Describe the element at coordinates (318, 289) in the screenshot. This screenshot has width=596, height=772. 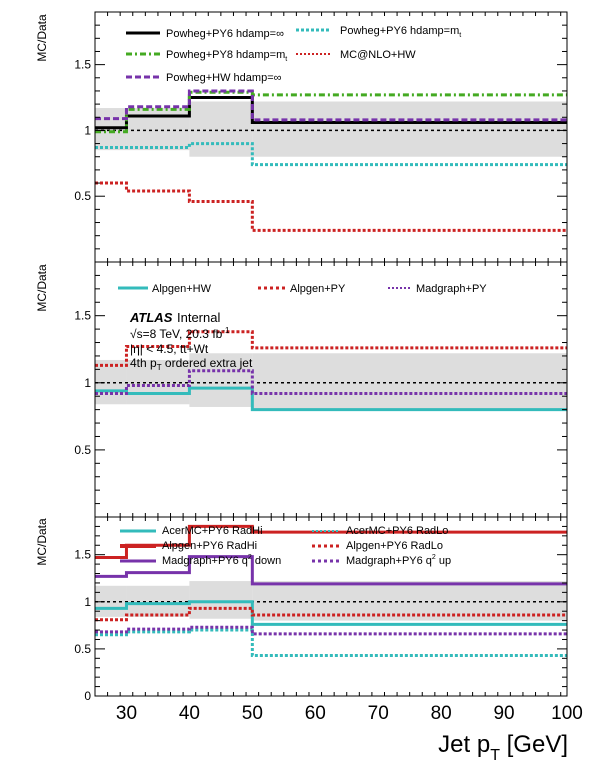
I see `legend-label: Alpgen+PY` at that location.